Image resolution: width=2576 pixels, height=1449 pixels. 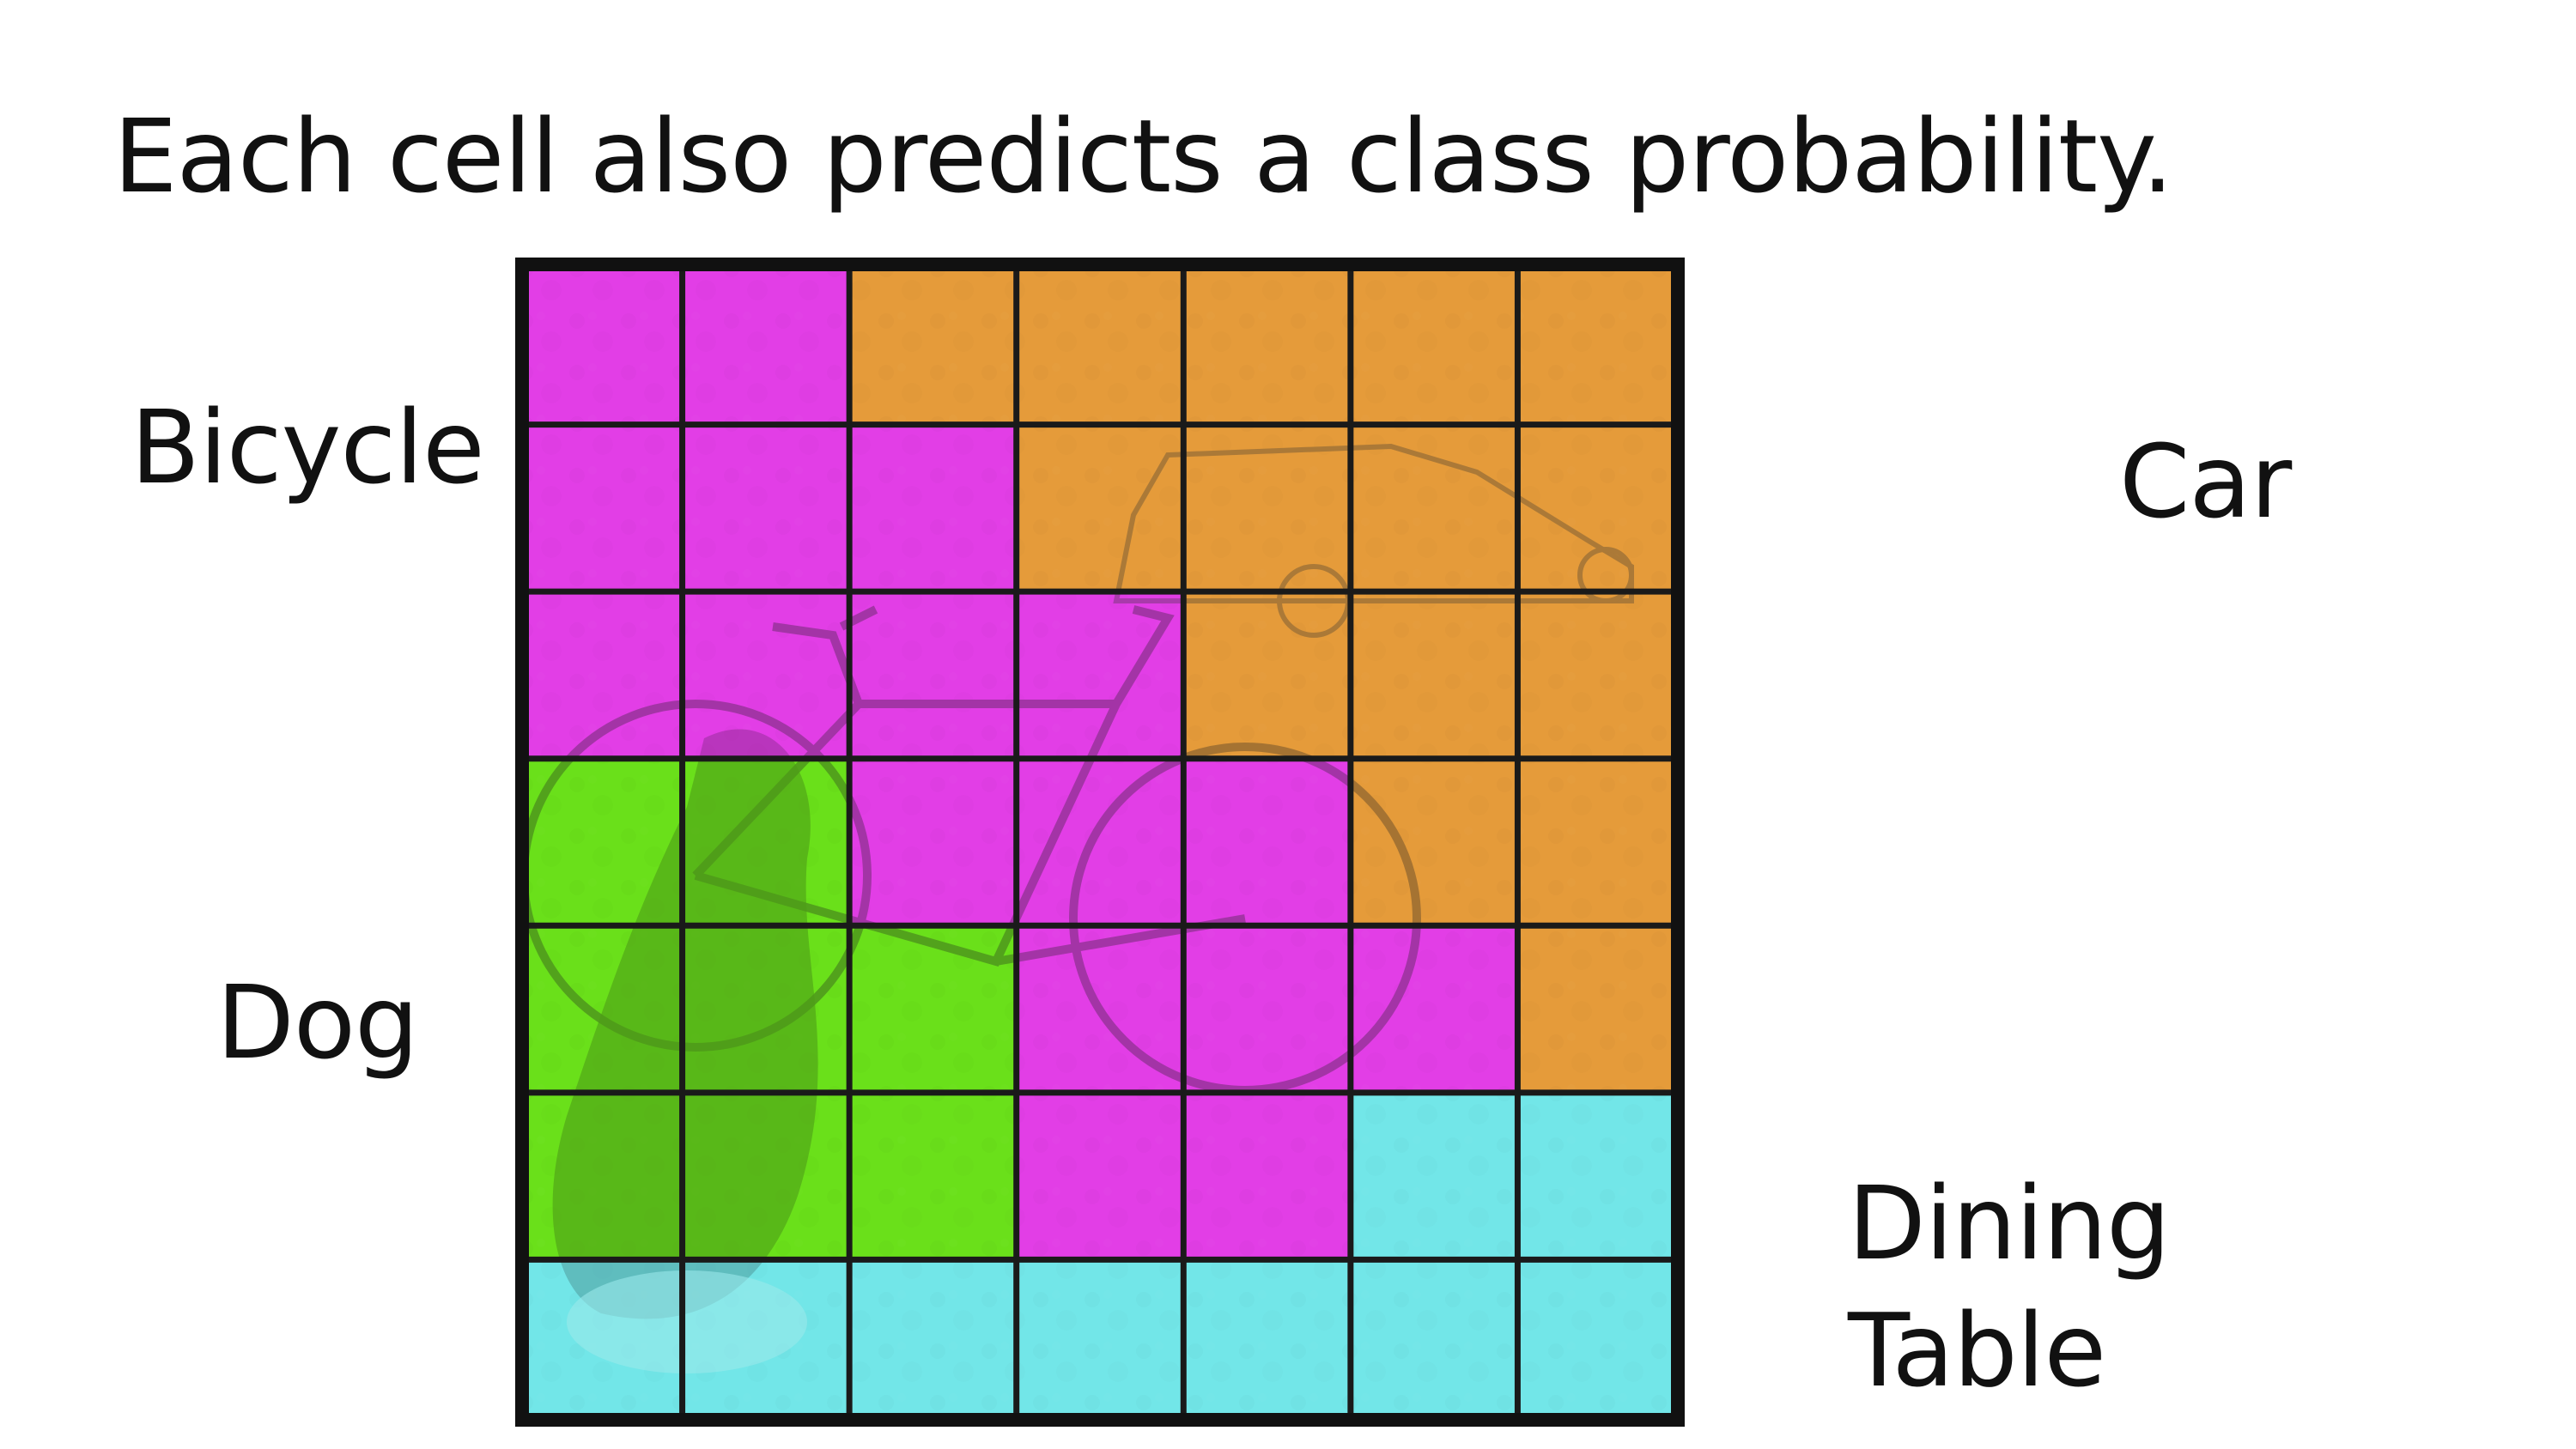 What do you see at coordinates (2010, 1223) in the screenshot?
I see `class-label-dining-table-line1: Dining` at bounding box center [2010, 1223].